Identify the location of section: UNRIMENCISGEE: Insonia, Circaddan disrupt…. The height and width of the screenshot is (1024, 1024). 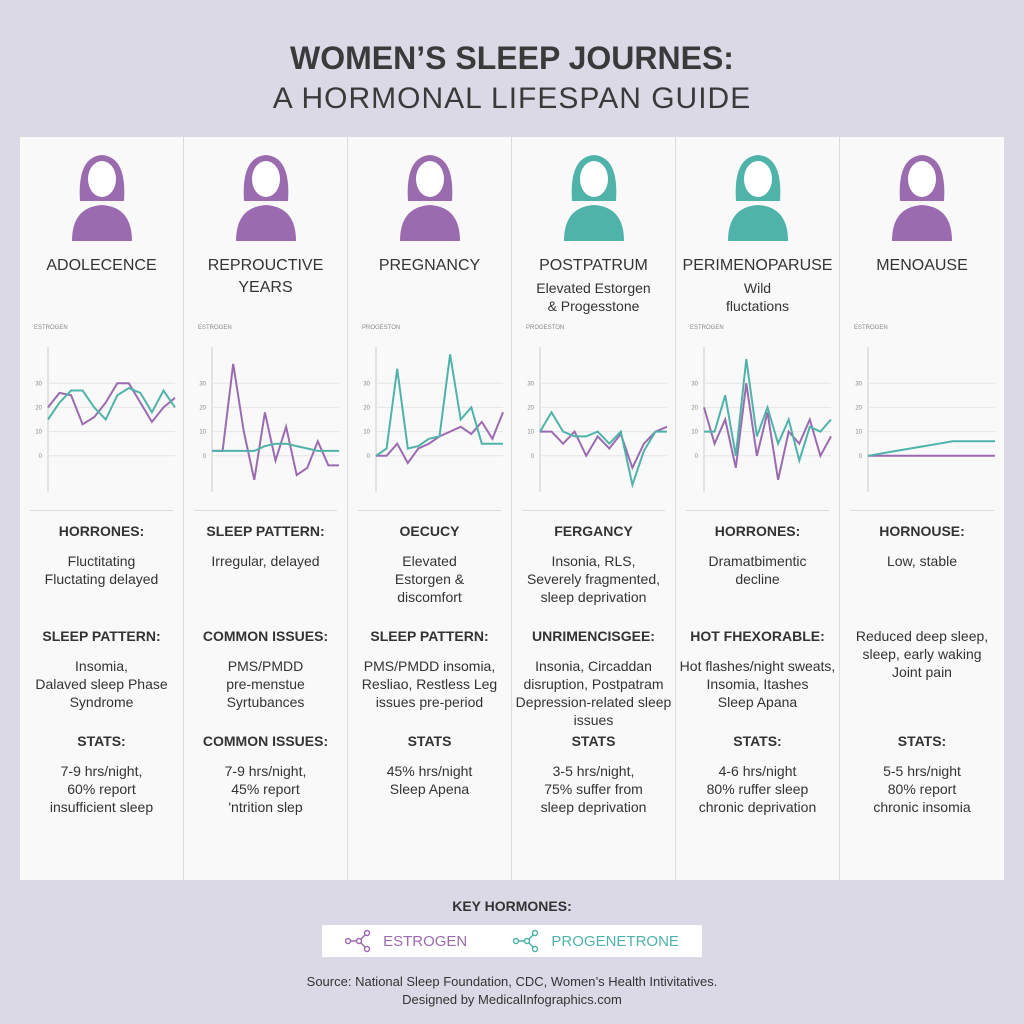
(593, 678).